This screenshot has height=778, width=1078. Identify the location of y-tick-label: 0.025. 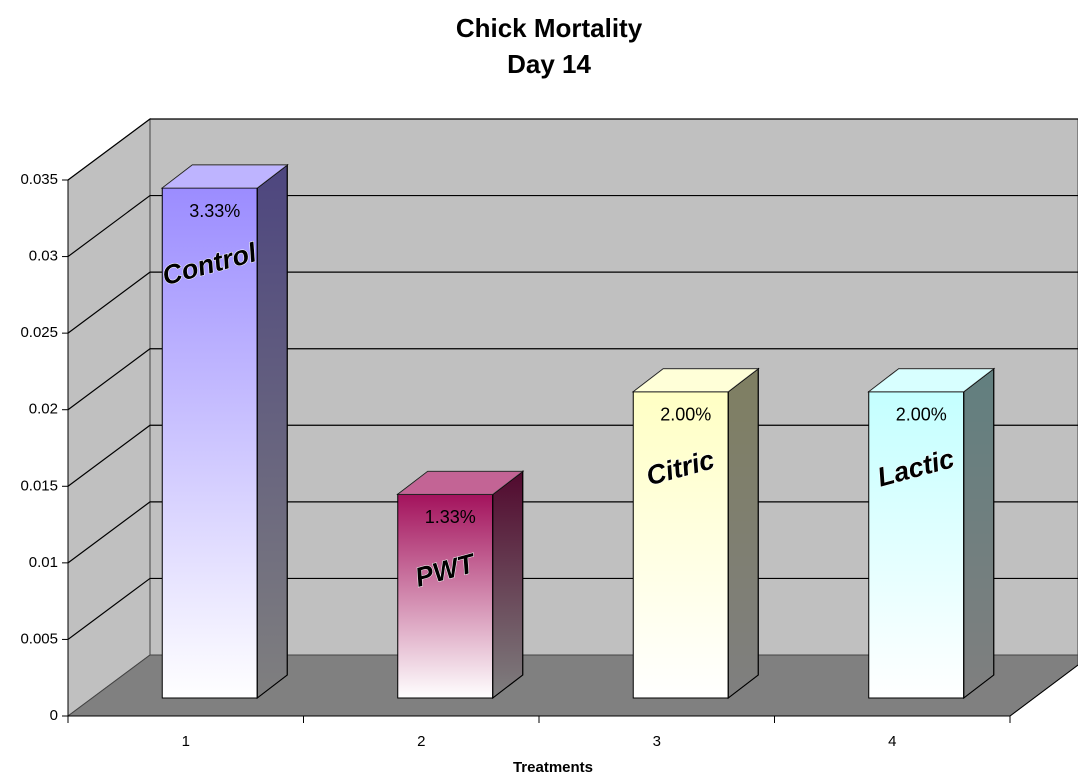
(39, 332).